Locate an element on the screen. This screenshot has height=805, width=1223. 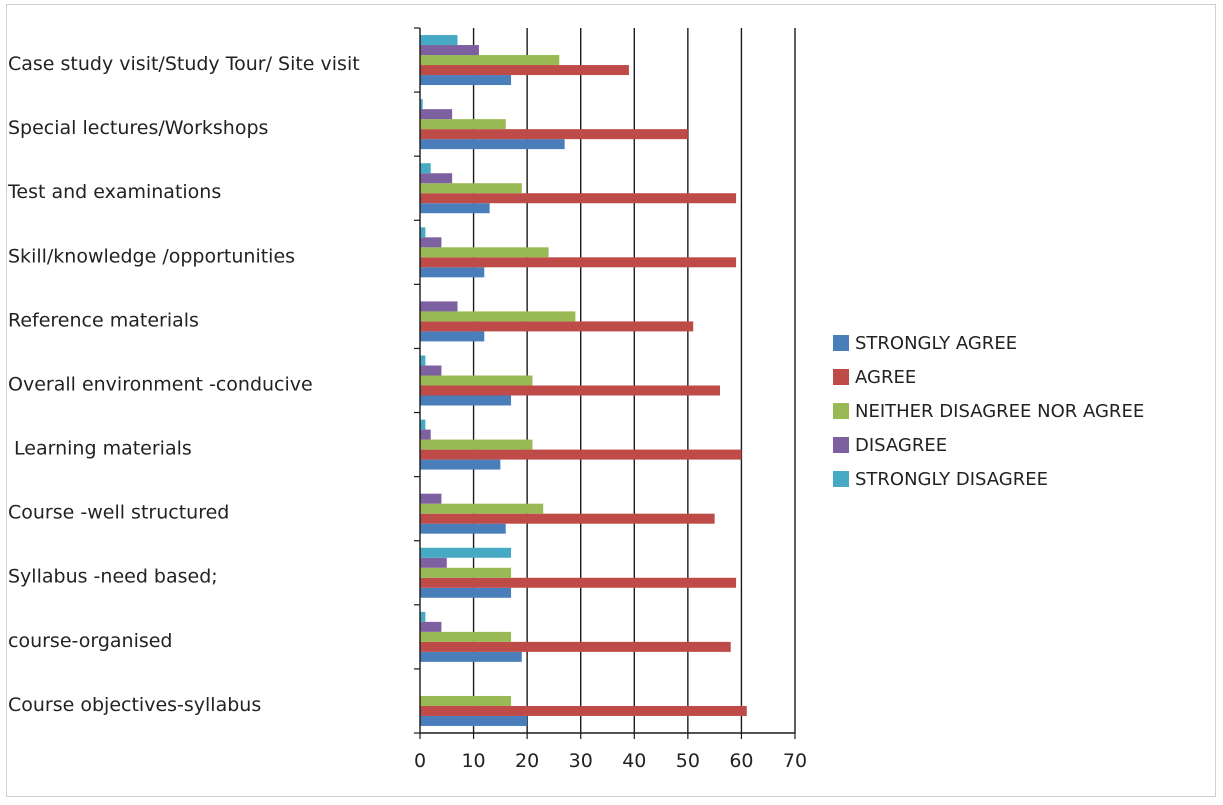
category-label: Course -well structured is located at coordinates (118, 513).